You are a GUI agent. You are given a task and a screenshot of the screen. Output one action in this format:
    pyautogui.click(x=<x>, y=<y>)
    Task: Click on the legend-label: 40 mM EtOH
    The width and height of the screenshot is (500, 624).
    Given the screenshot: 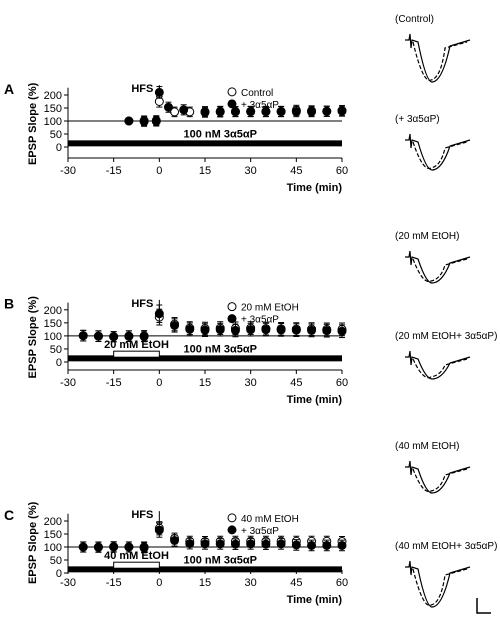 What is the action you would take?
    pyautogui.click(x=270, y=519)
    